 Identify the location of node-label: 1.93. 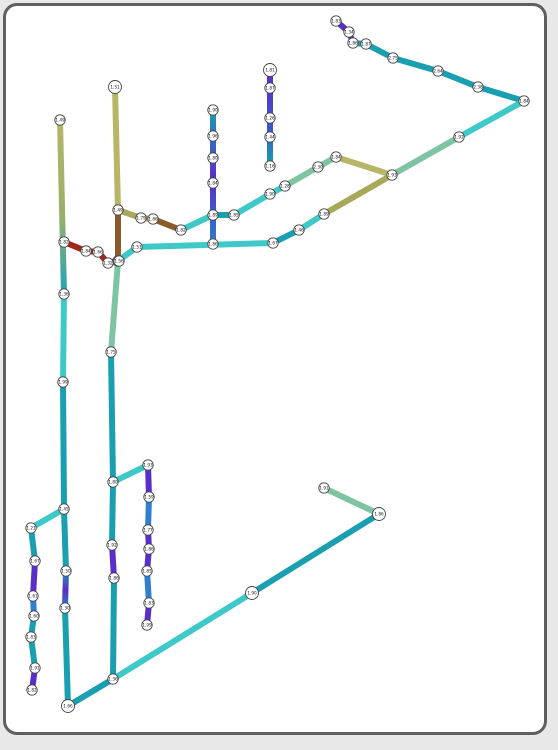
(392, 175).